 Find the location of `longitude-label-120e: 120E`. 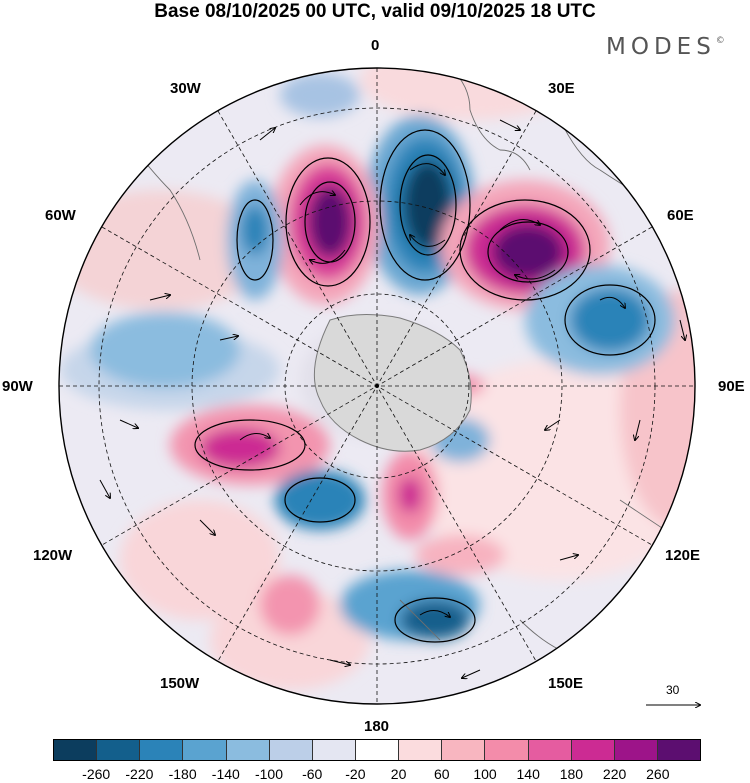

longitude-label-120e: 120E is located at coordinates (683, 555).